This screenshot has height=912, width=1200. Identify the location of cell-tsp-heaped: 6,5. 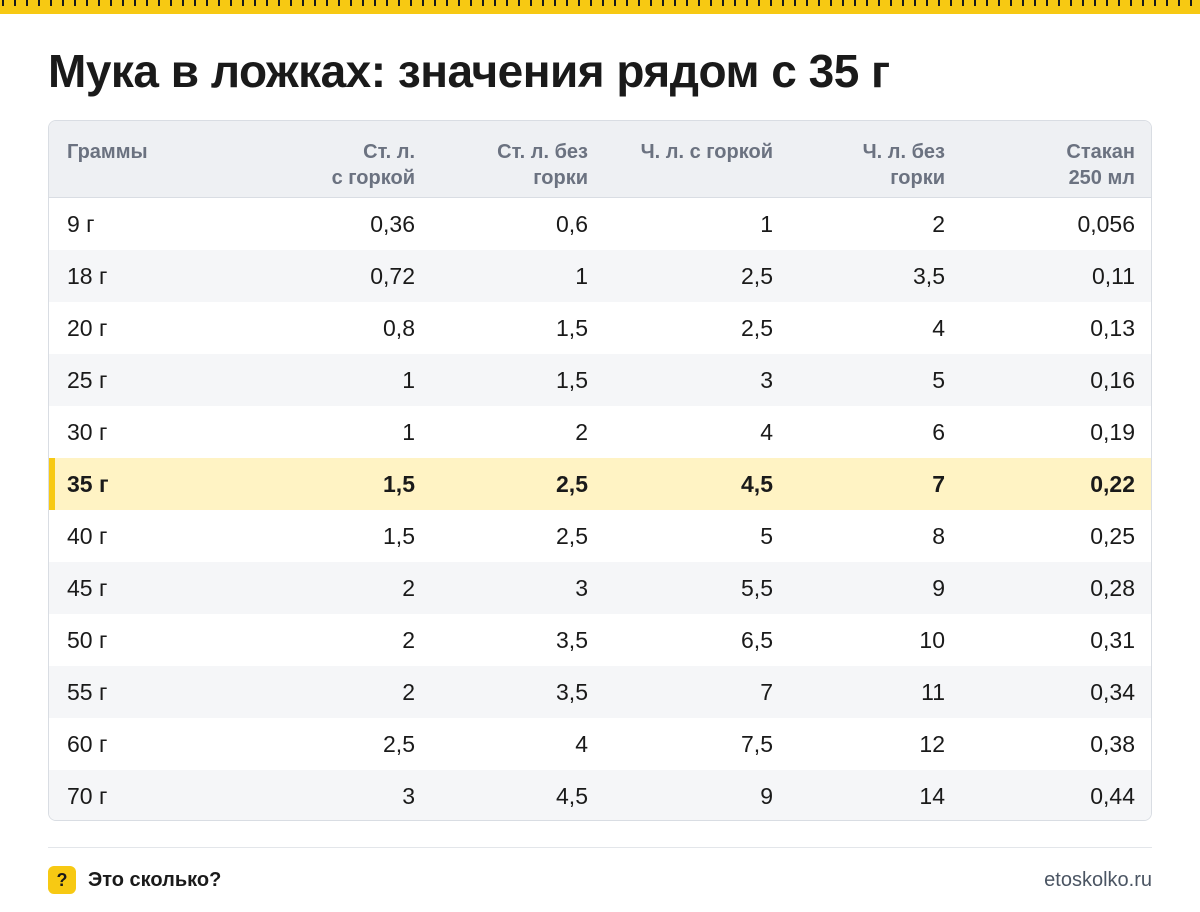
(757, 639).